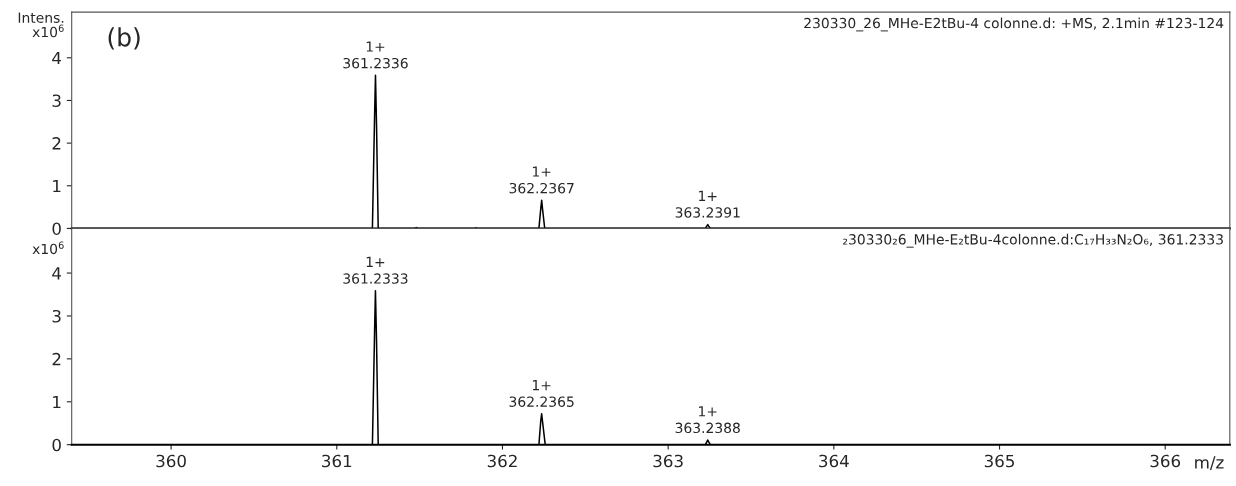 The width and height of the screenshot is (1236, 486). What do you see at coordinates (375, 55) in the screenshot?
I see `annotation: 1+ 361.2336` at bounding box center [375, 55].